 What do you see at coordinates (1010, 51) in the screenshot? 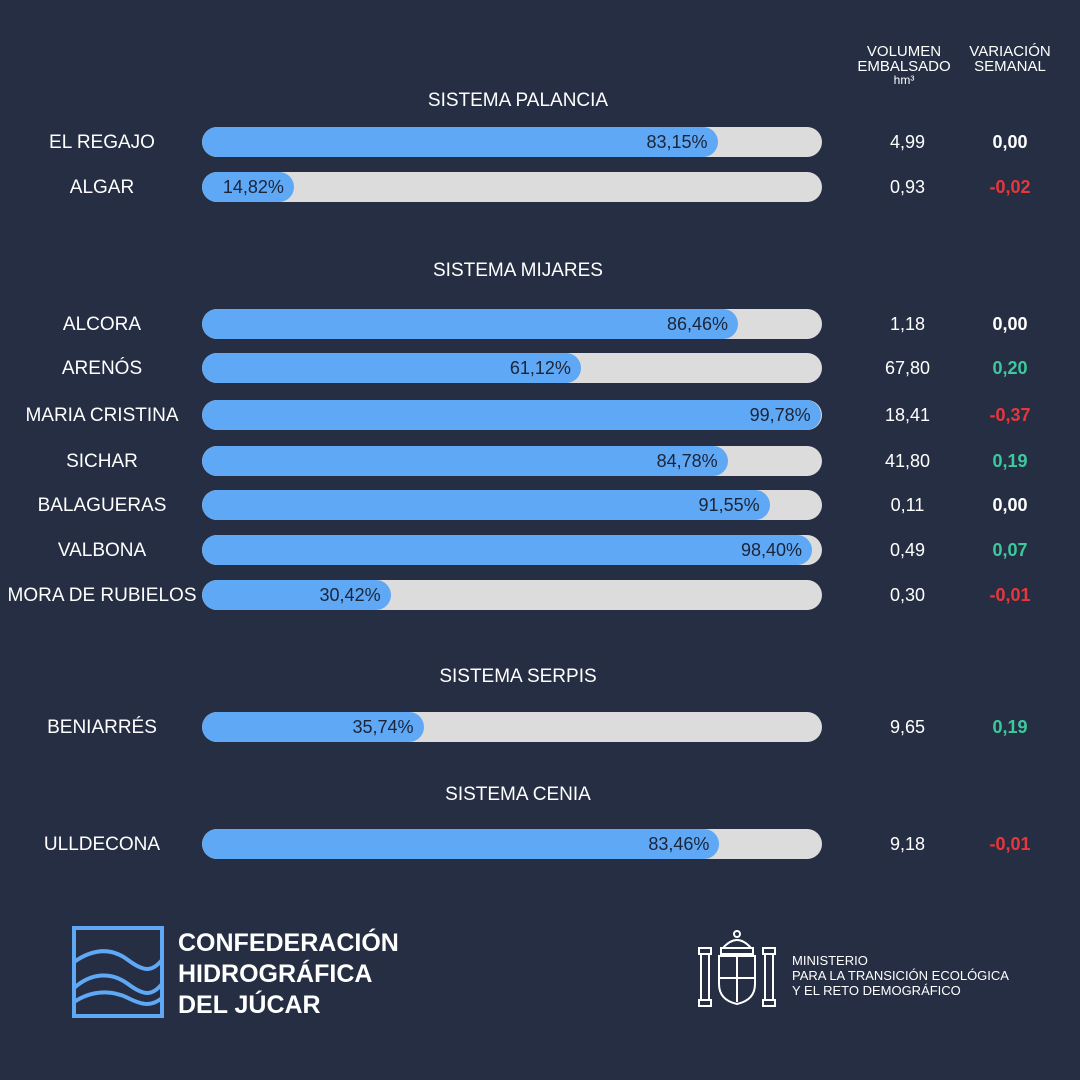
I see `variation-header-line1: VARIACIÓN` at bounding box center [1010, 51].